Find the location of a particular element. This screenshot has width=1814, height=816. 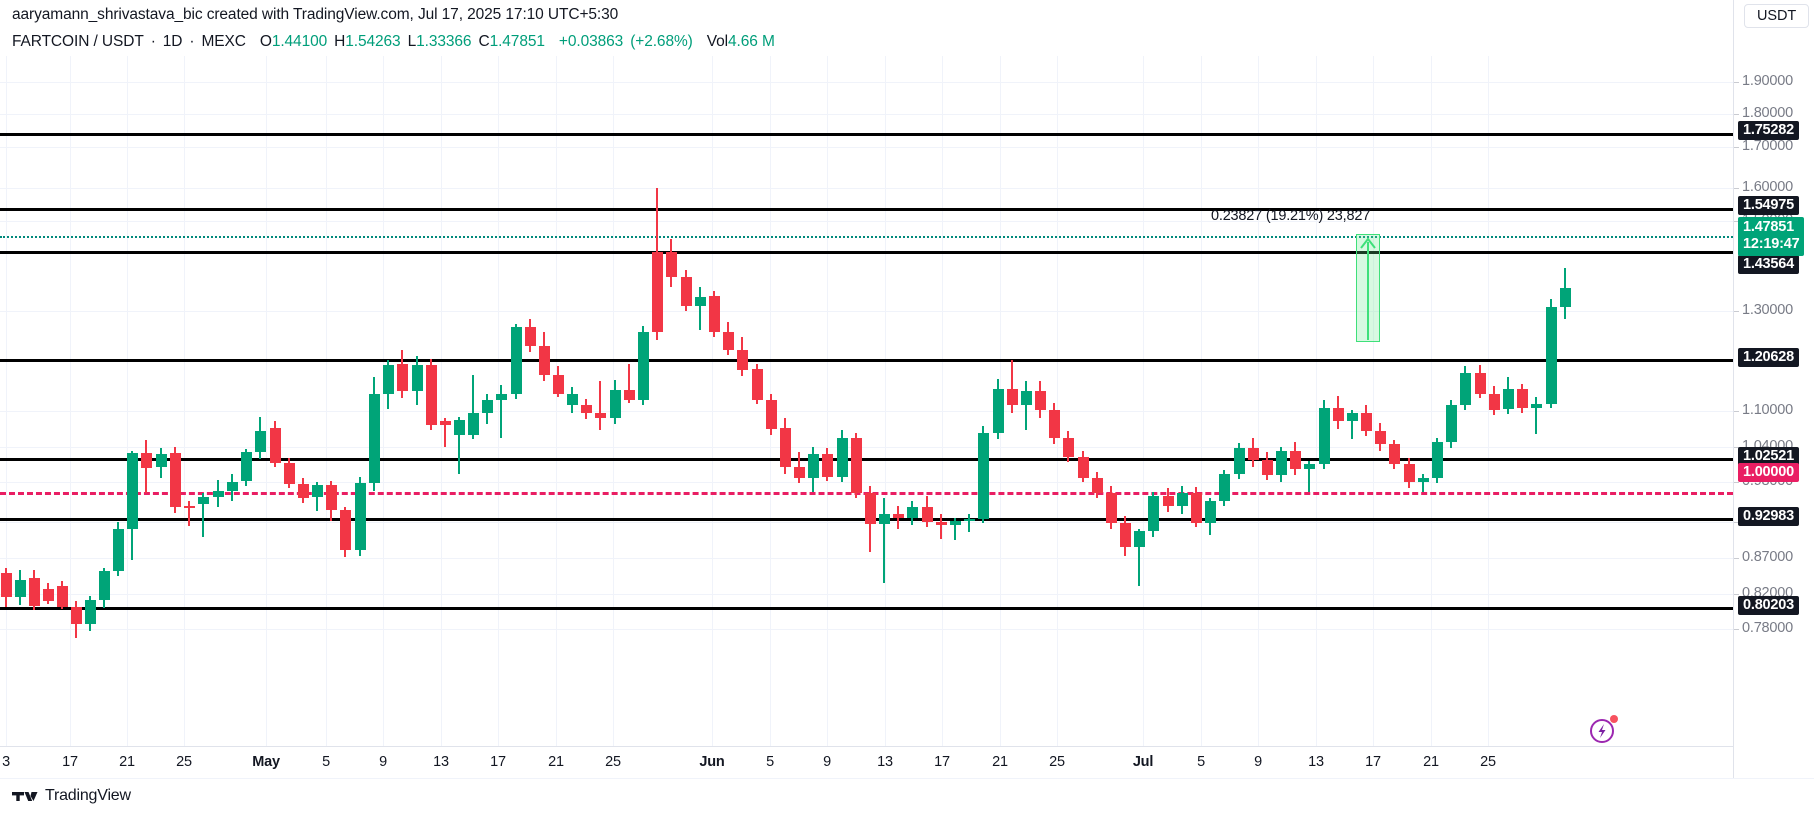

time-tick-label: 21 is located at coordinates (1000, 762).